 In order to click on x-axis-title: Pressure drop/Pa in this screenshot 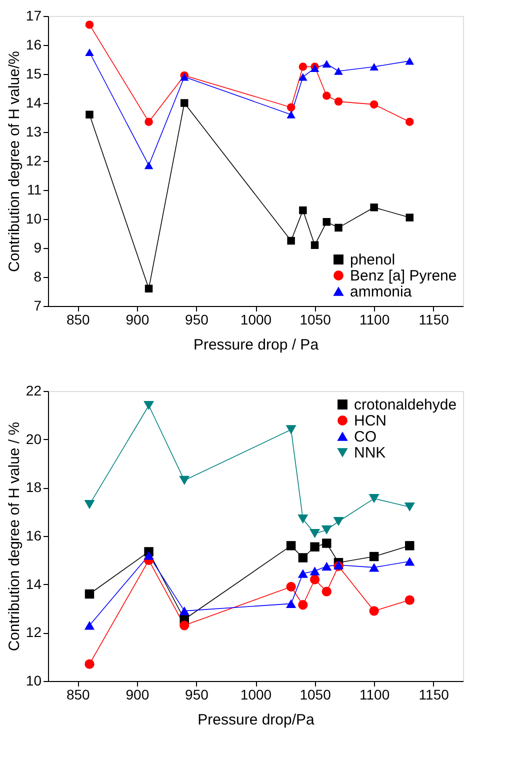, I will do `click(257, 720)`.